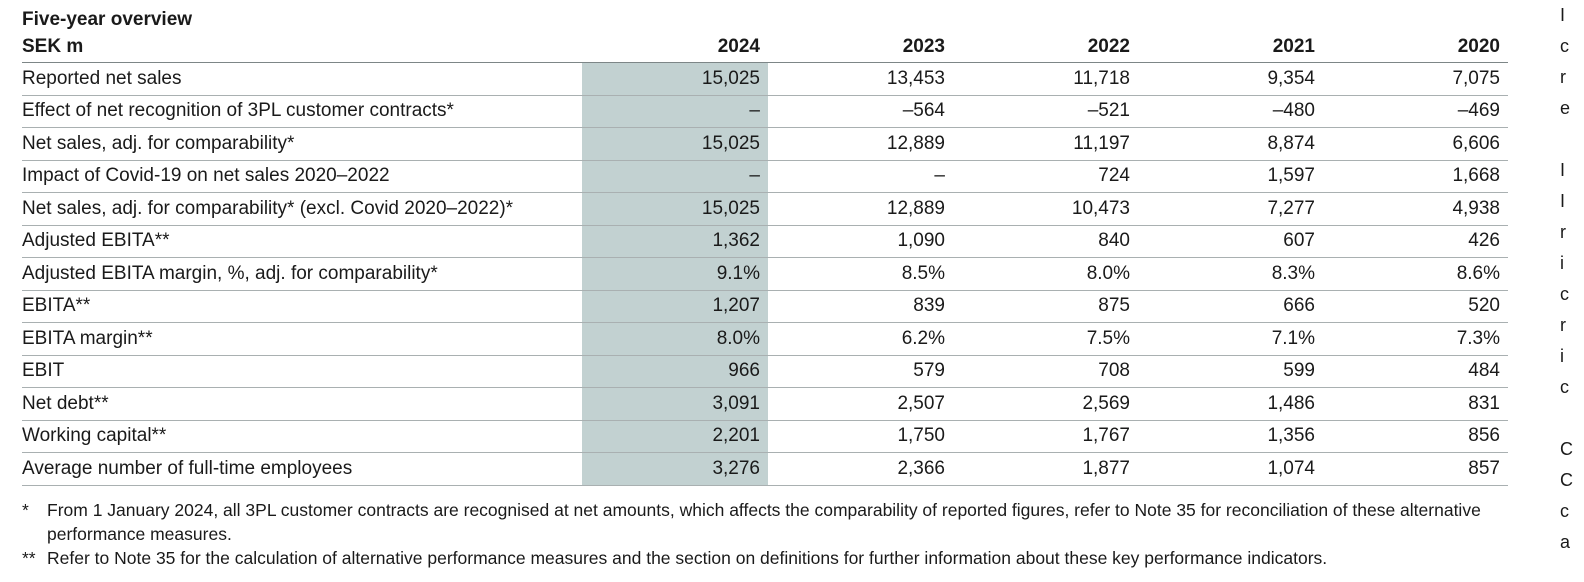 The image size is (1584, 582). I want to click on cell-2020: 4,938, so click(1415, 209).